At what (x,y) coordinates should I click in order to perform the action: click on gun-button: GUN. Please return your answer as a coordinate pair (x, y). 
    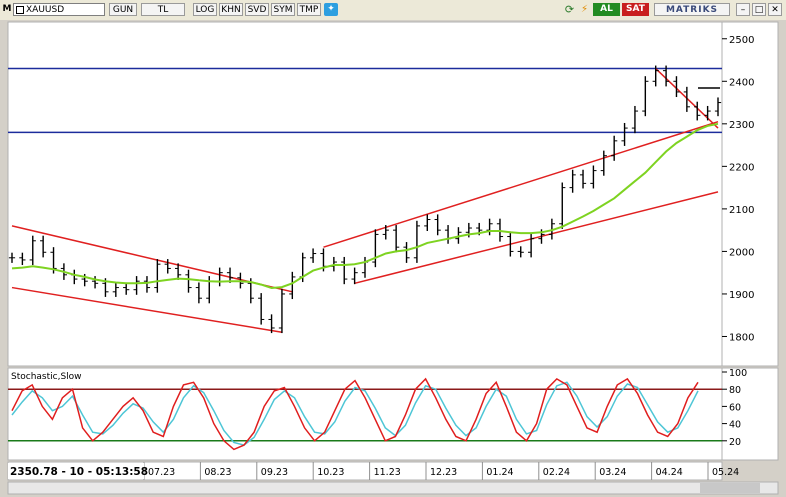
    Looking at the image, I should click on (123, 9).